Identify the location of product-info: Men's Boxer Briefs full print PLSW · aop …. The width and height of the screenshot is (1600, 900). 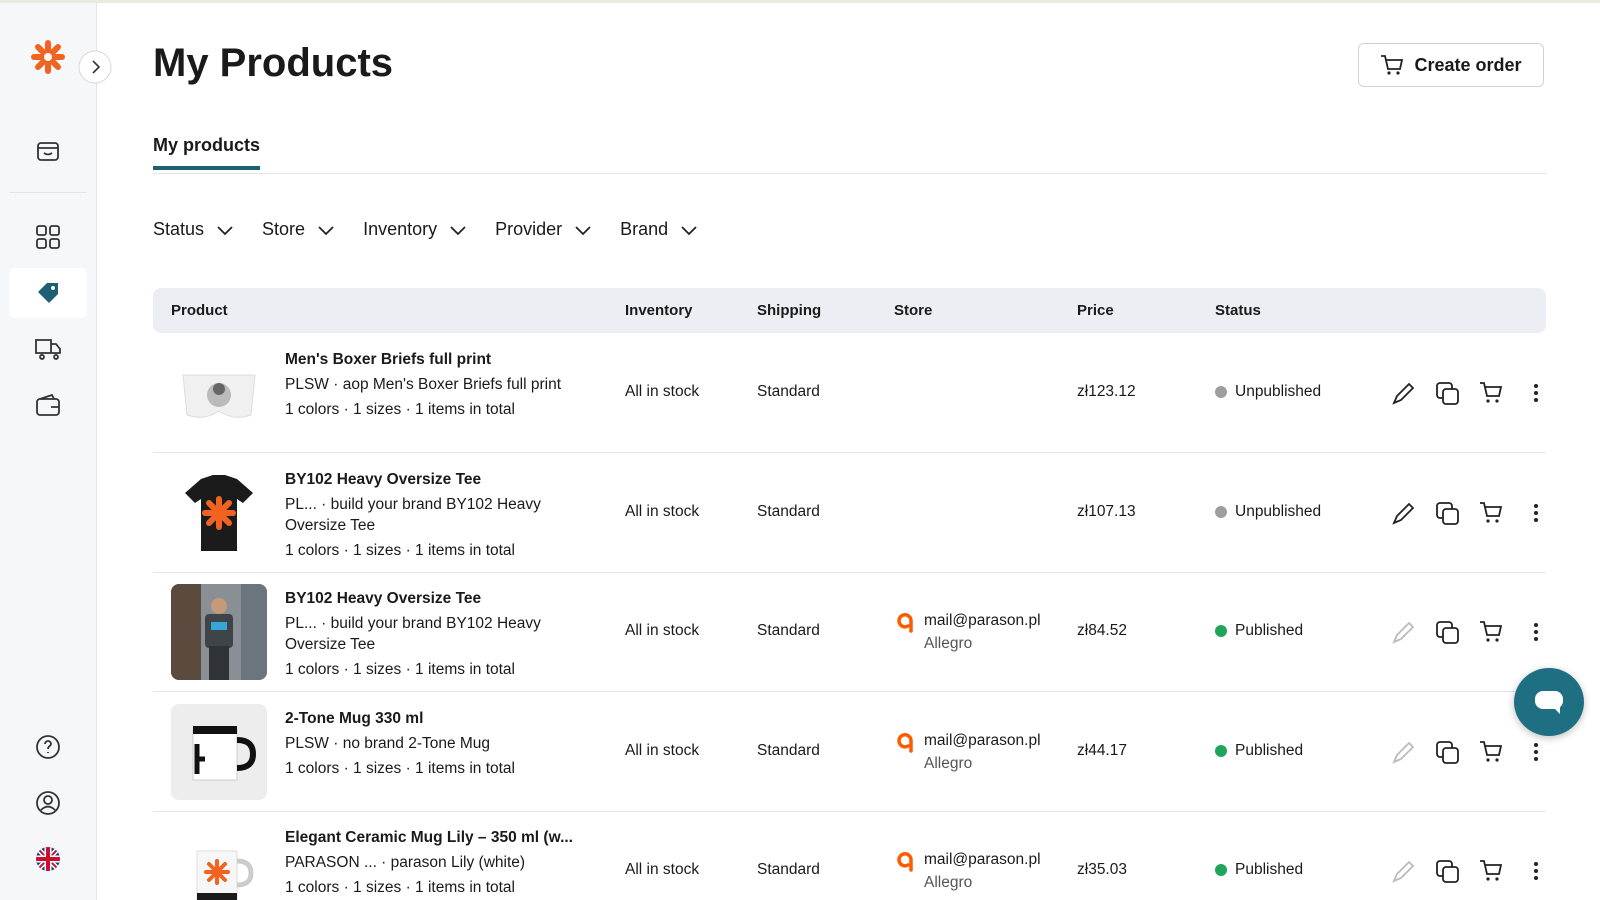
(430, 397).